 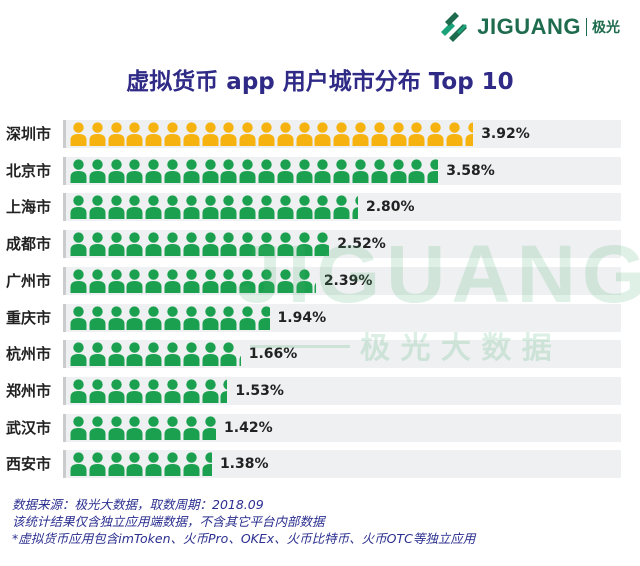 What do you see at coordinates (29, 170) in the screenshot?
I see `category-label: 北京市` at bounding box center [29, 170].